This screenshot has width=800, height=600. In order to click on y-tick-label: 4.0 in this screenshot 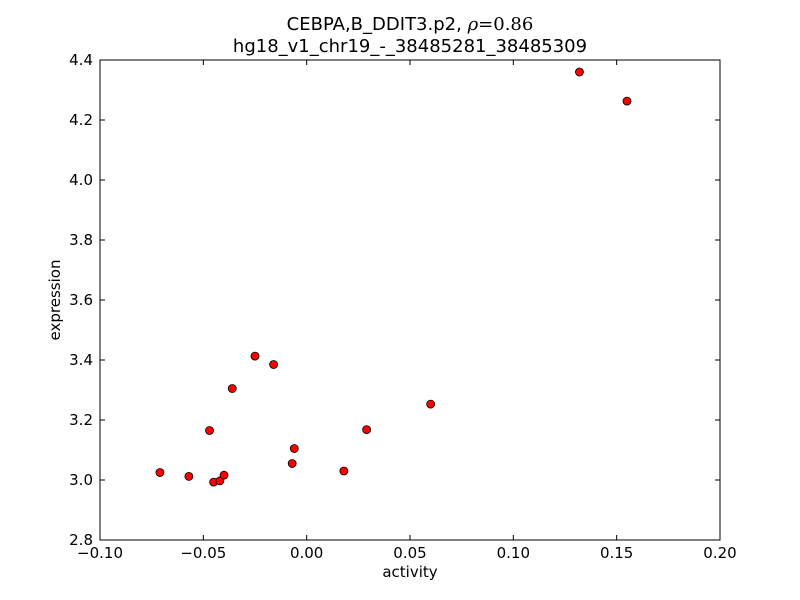, I will do `click(81, 180)`.